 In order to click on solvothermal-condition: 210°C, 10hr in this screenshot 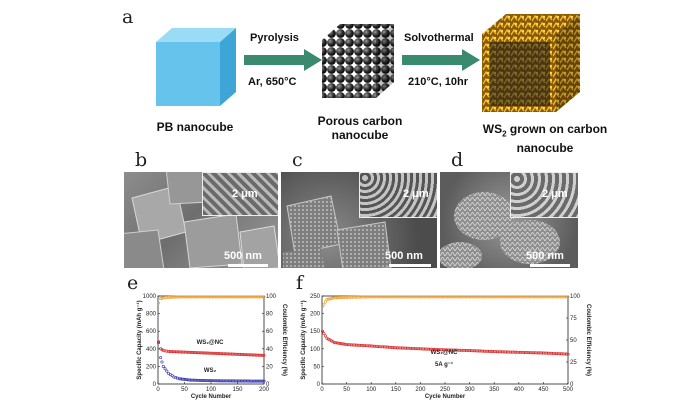, I will do `click(438, 82)`.